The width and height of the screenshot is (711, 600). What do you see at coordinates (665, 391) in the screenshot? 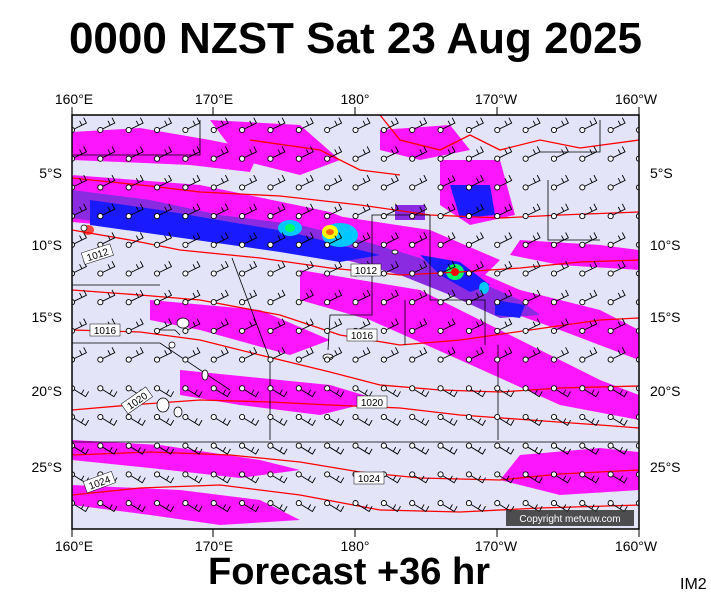
I see `lat-label: 20°S` at bounding box center [665, 391].